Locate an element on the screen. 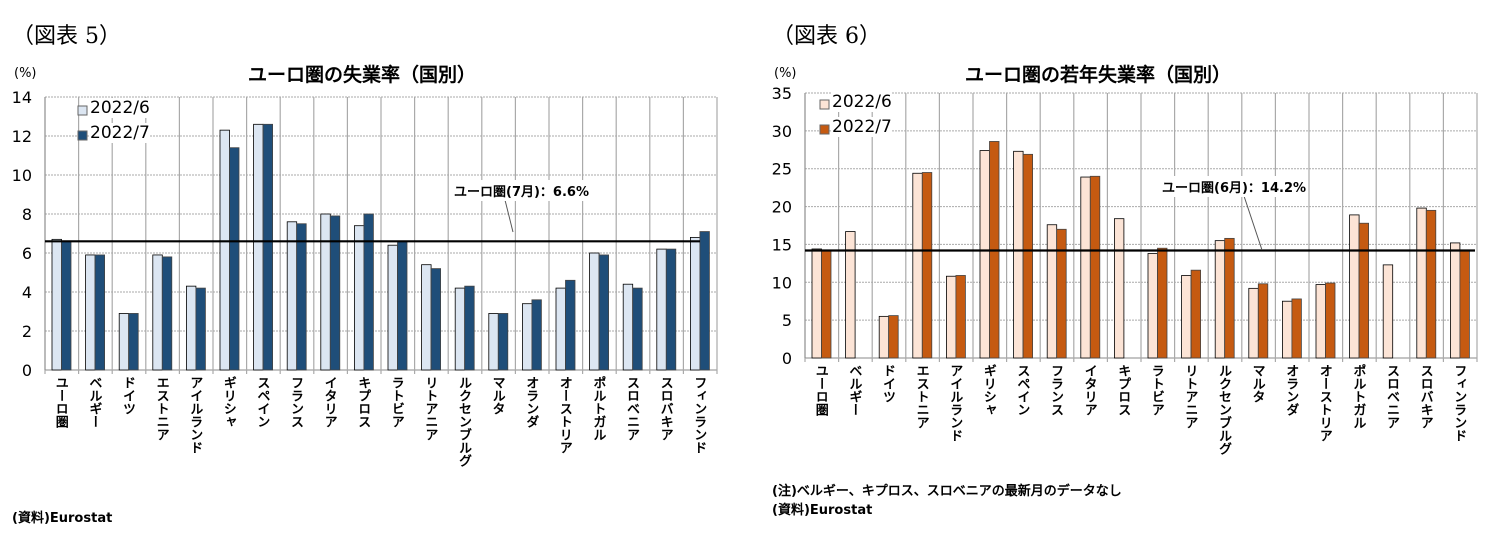  y-tick-label: 35 is located at coordinates (782, 93).